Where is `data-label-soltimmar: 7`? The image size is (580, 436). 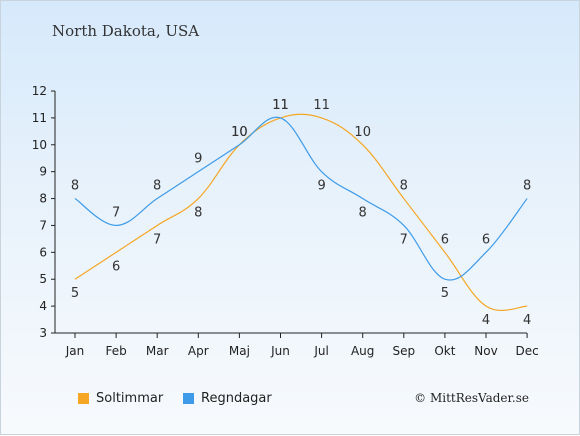 data-label-soltimmar: 7 is located at coordinates (157, 239).